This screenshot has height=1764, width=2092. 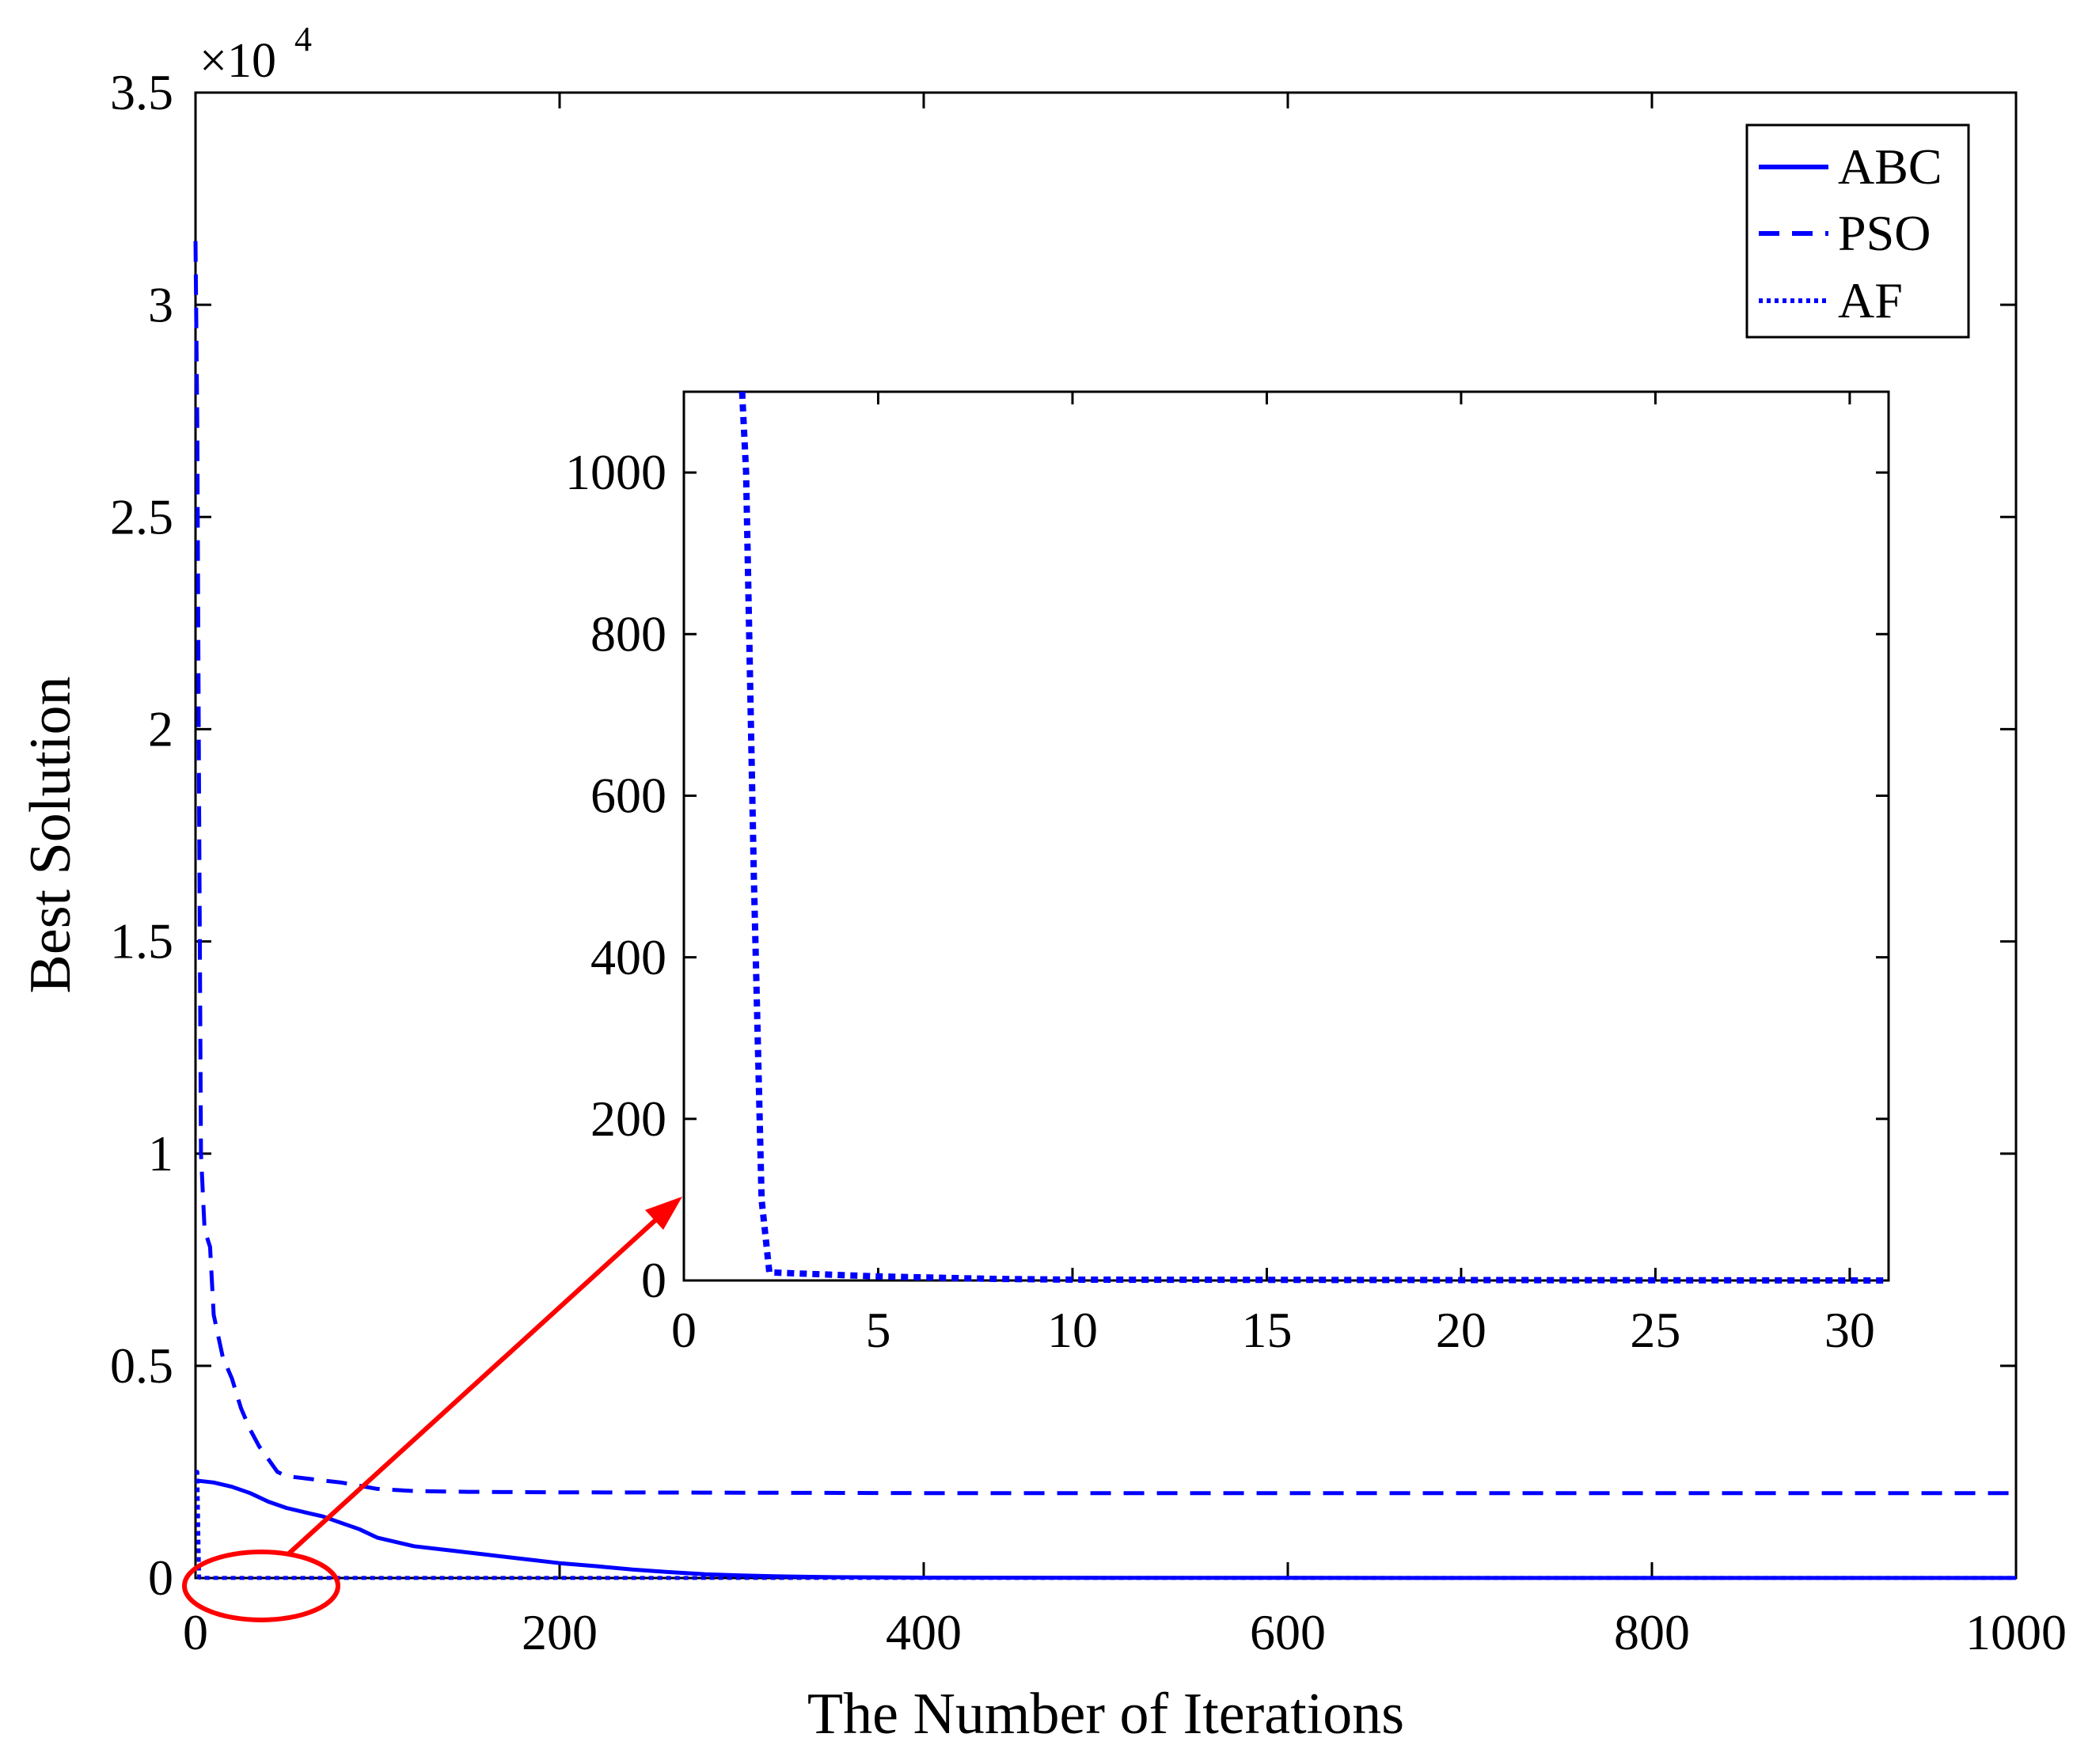 I want to click on legend-label-pso: PSO, so click(x=1885, y=233).